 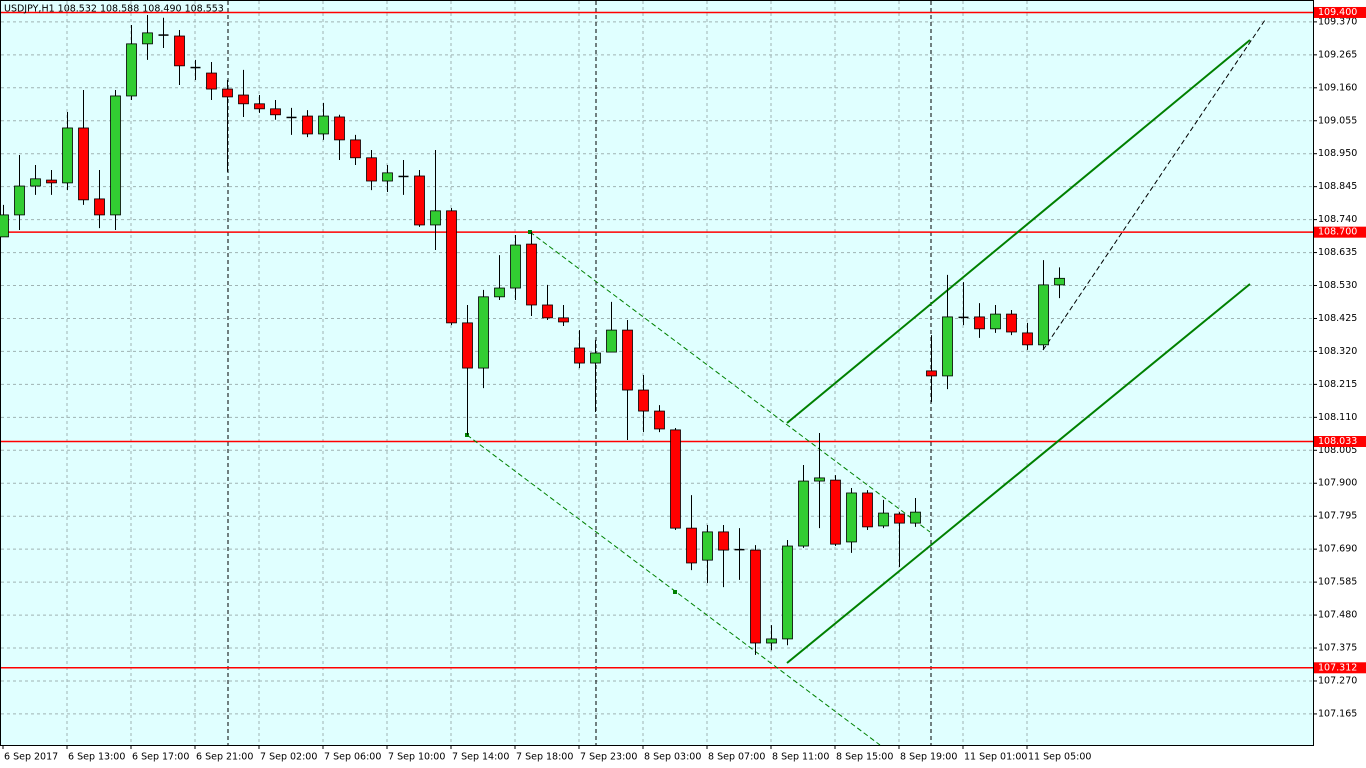 What do you see at coordinates (608, 757) in the screenshot?
I see `x-tick-label: 7 Sep 23:00` at bounding box center [608, 757].